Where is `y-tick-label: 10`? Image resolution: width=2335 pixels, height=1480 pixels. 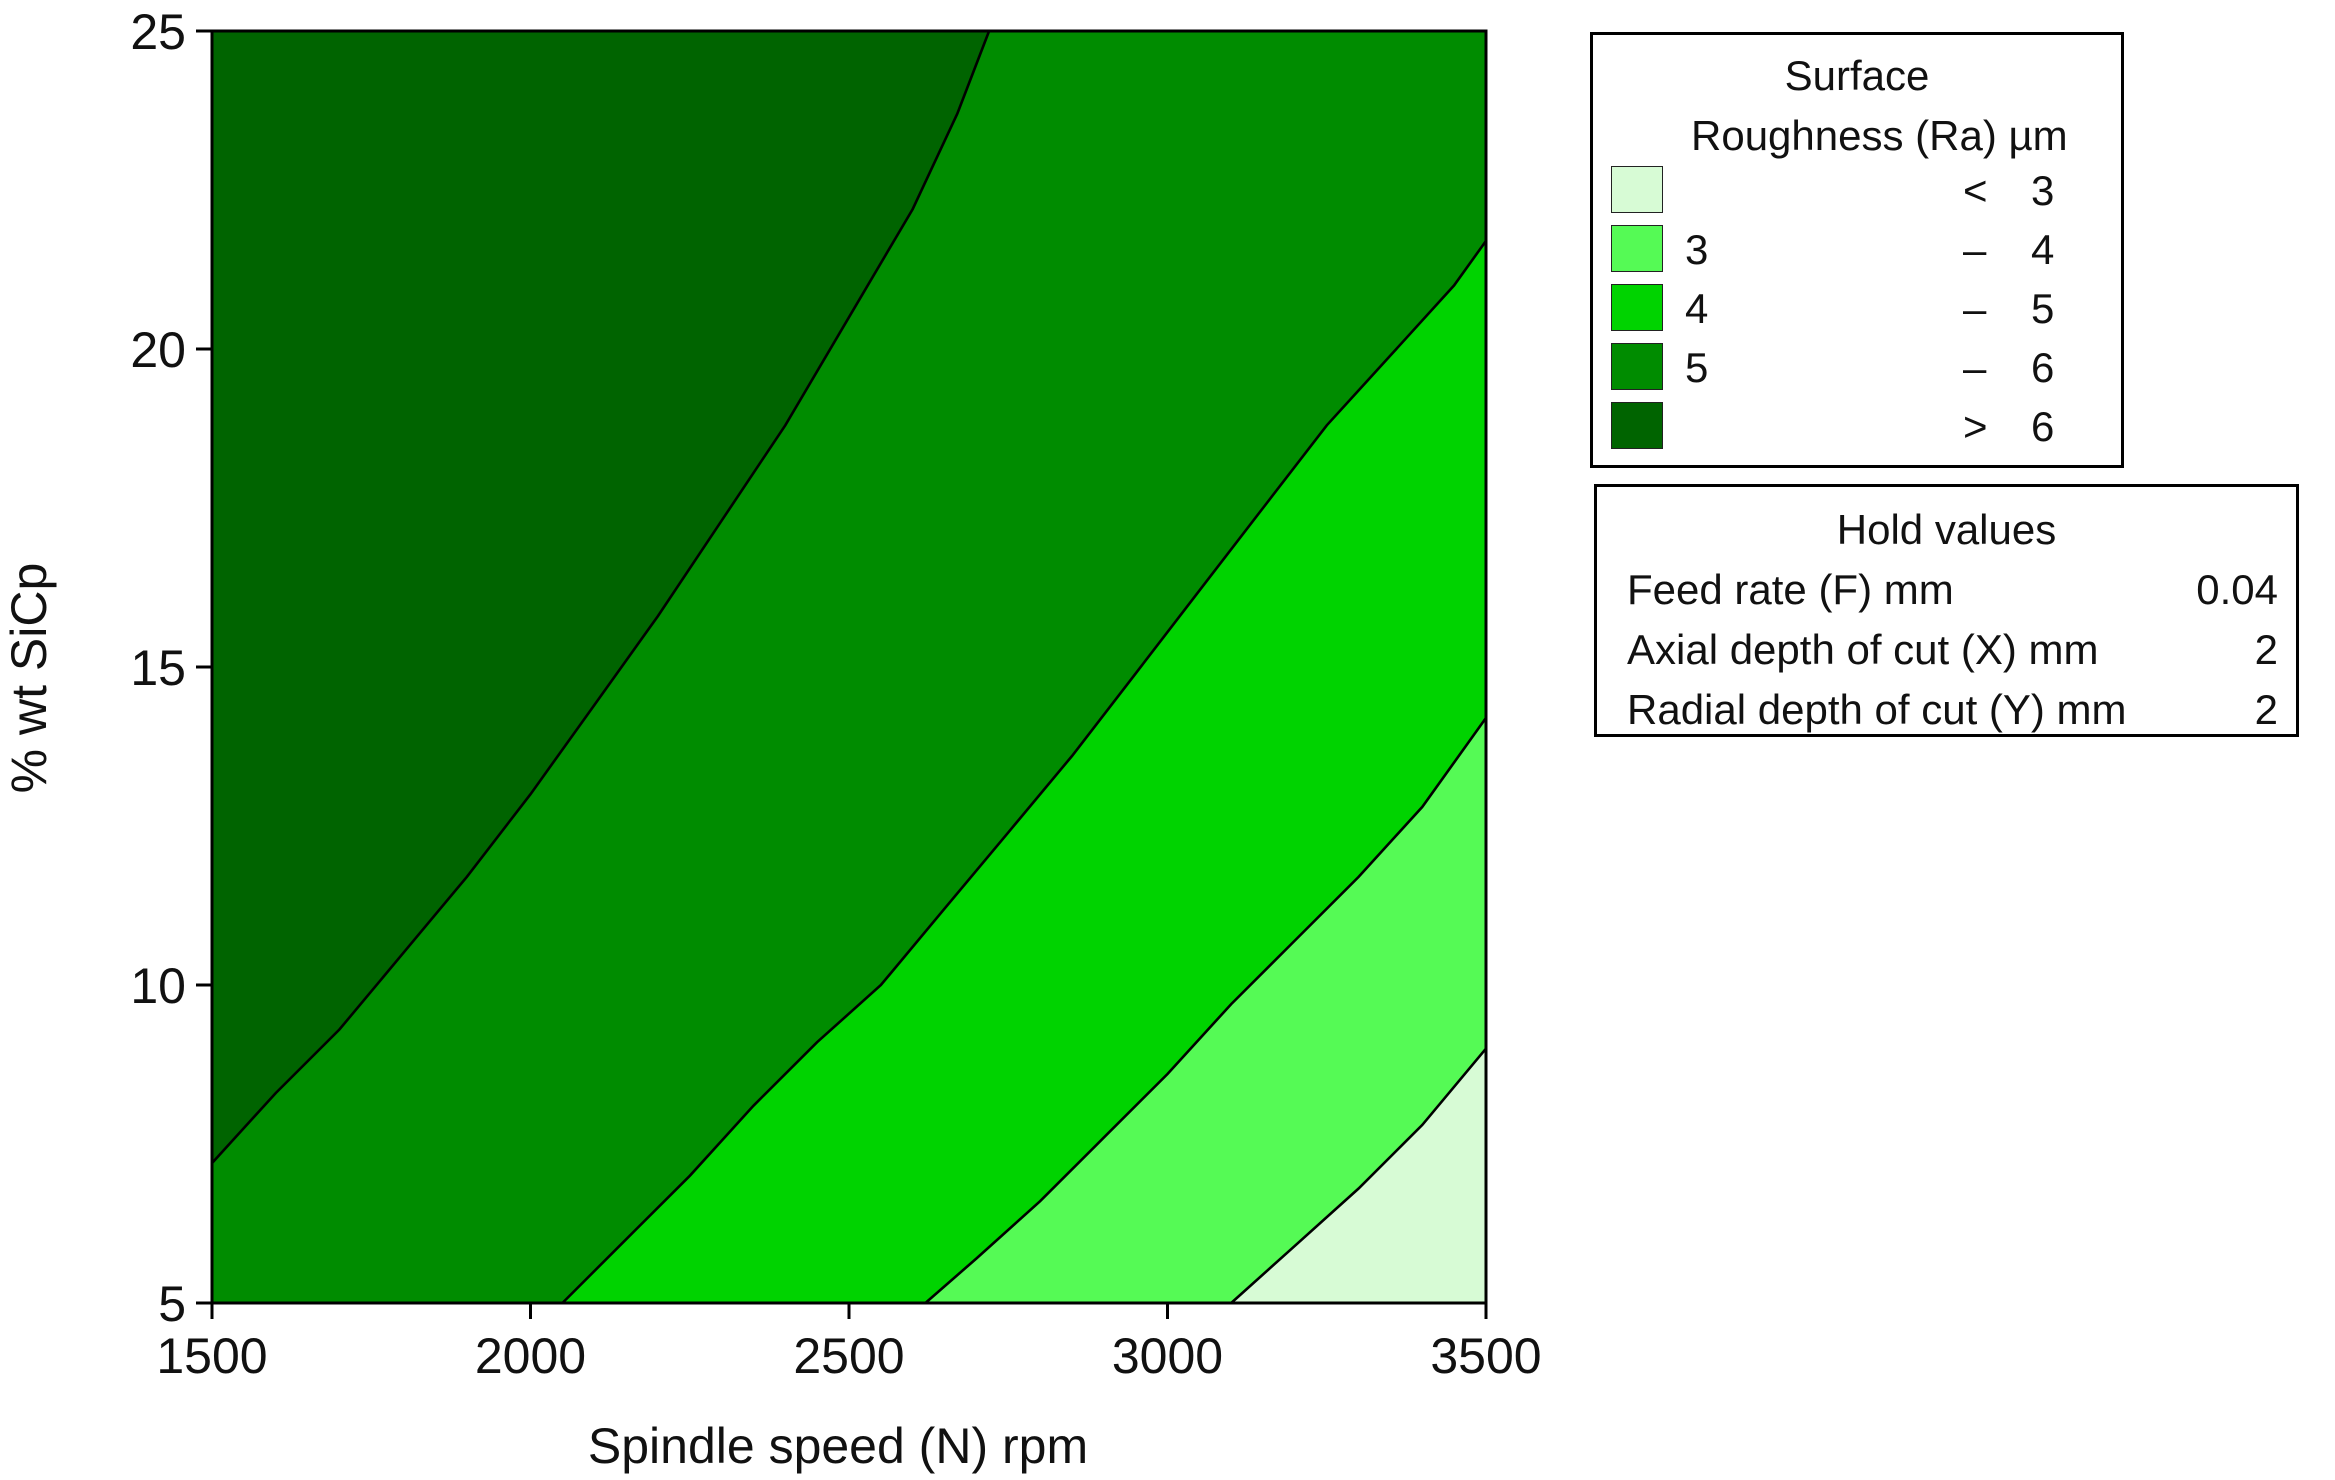
y-tick-label: 10 is located at coordinates (158, 986).